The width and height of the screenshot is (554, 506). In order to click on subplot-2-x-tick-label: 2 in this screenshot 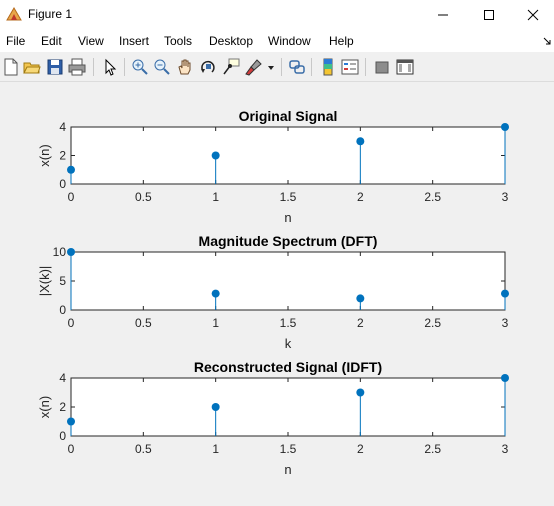, I will do `click(360, 323)`.